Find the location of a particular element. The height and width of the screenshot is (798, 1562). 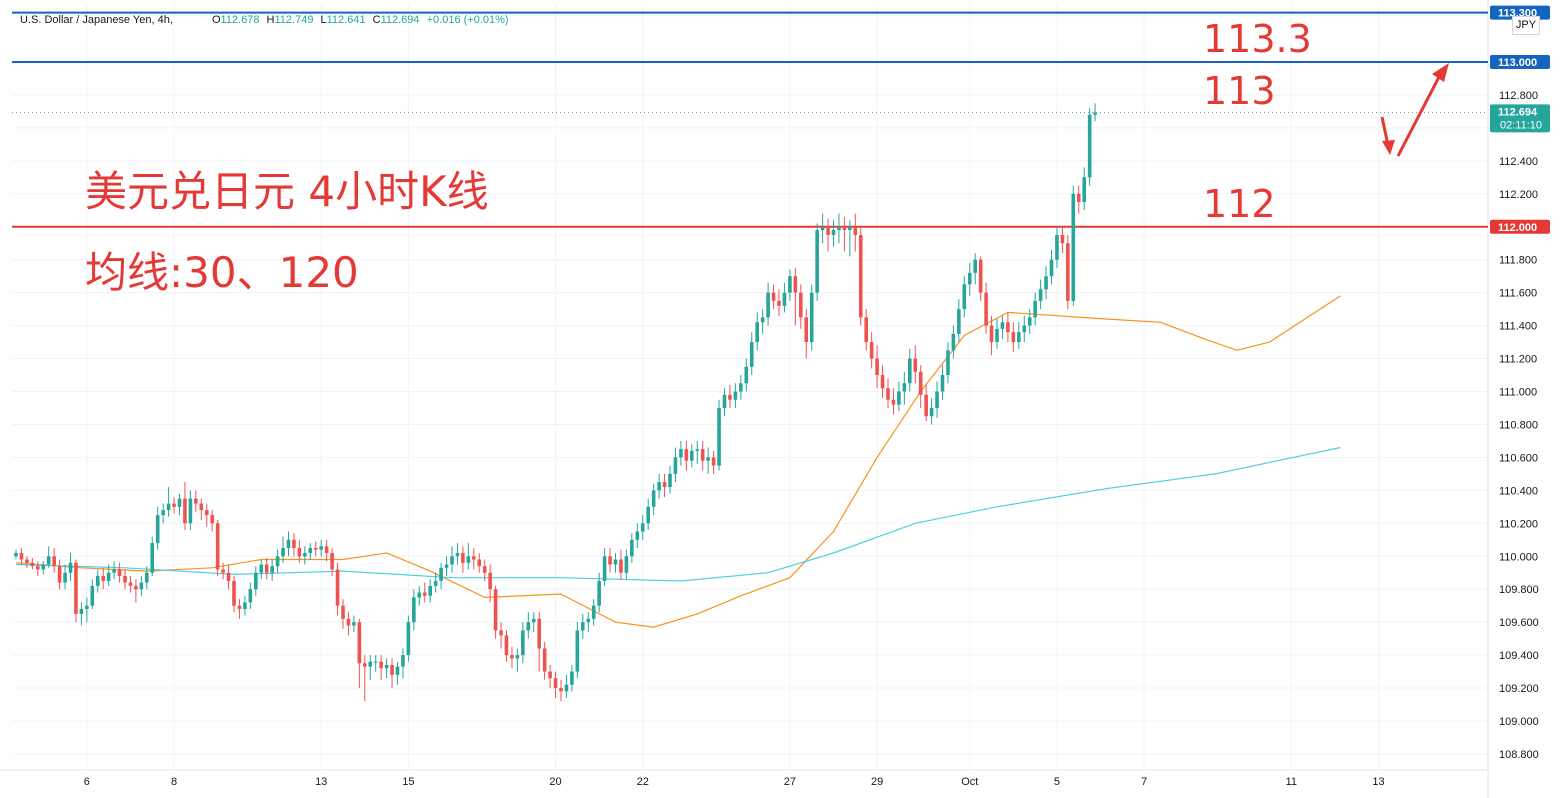

time-tick-label: 7 is located at coordinates (1144, 782).